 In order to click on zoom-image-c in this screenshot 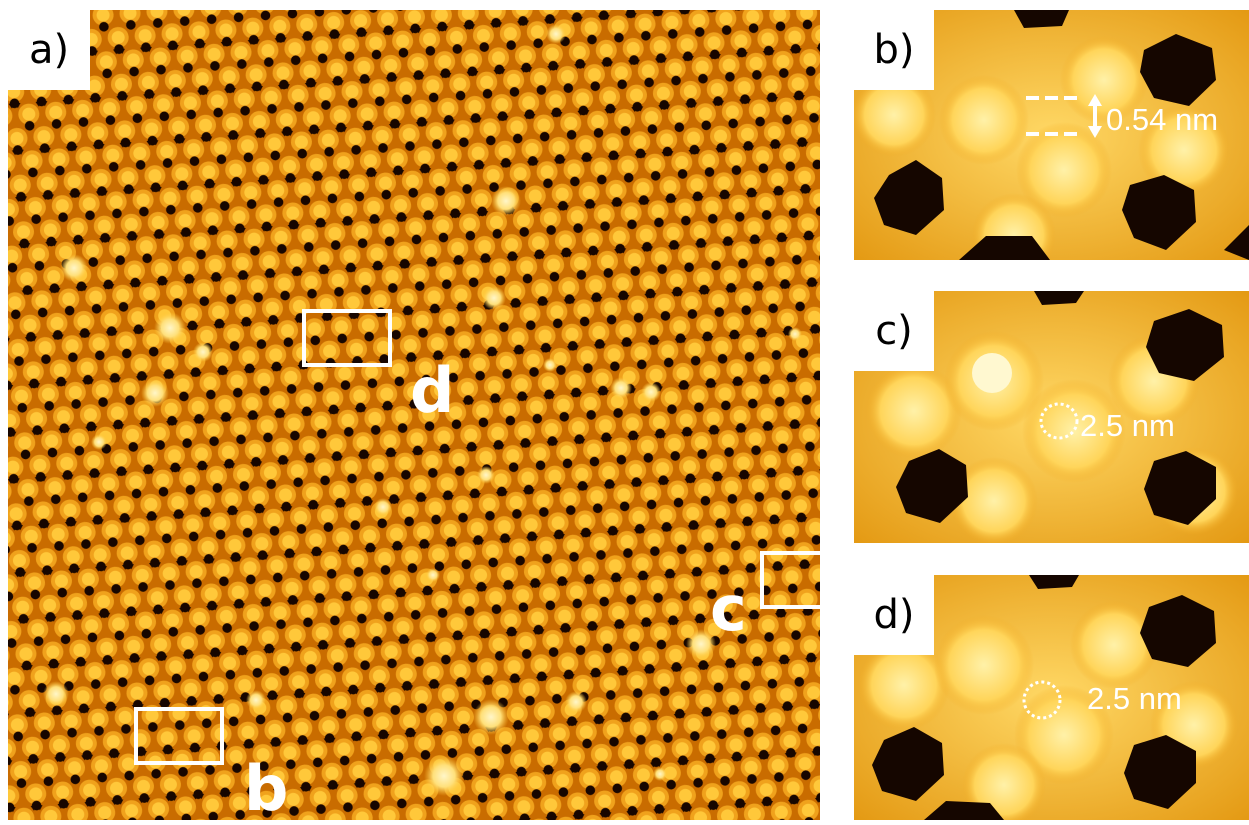, I will do `click(1051, 417)`.